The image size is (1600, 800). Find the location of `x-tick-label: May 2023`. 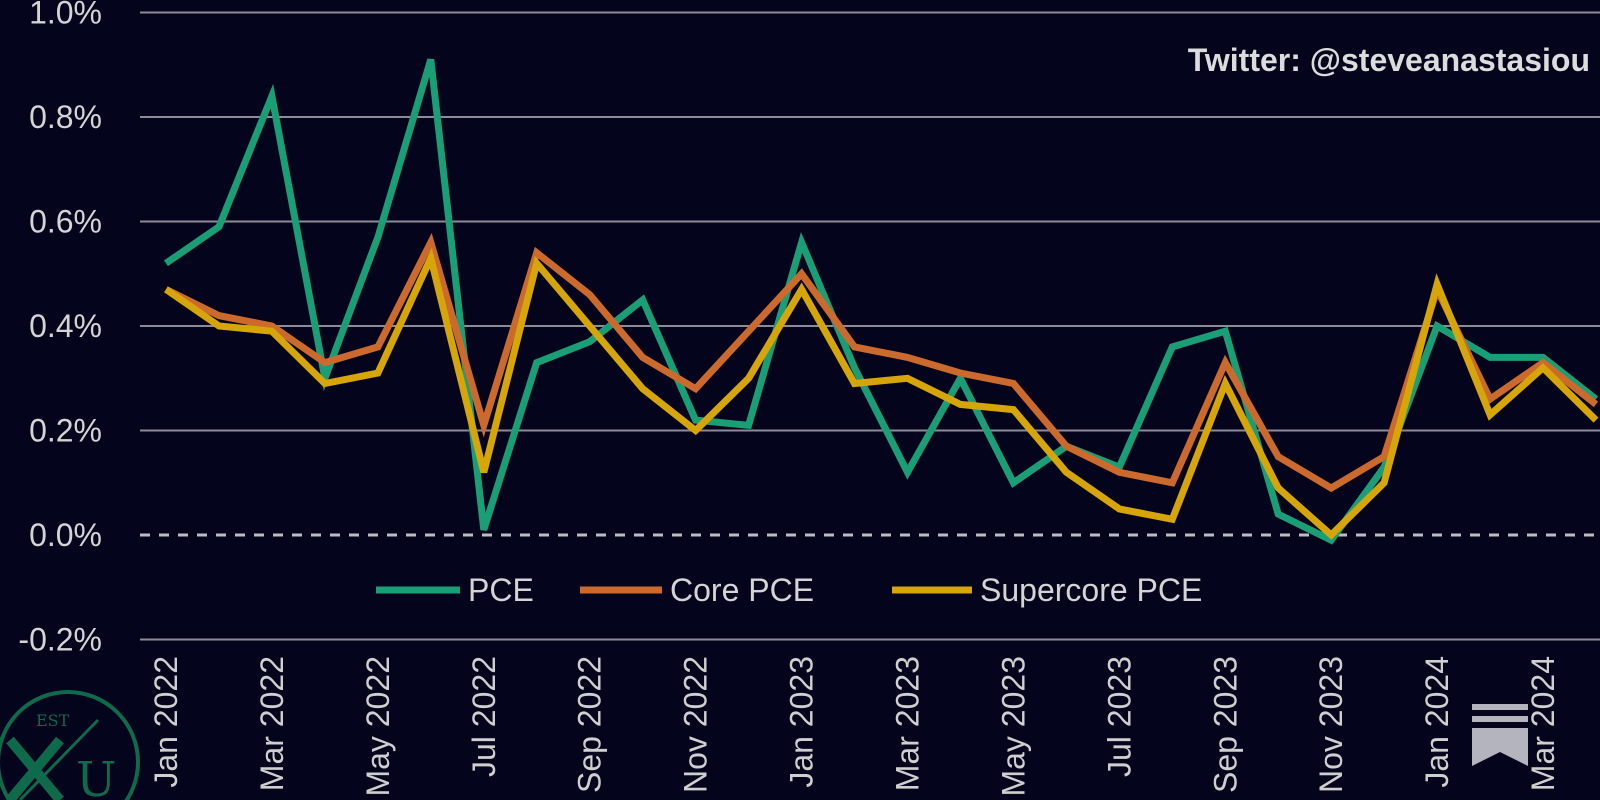

x-tick-label: May 2023 is located at coordinates (1013, 726).